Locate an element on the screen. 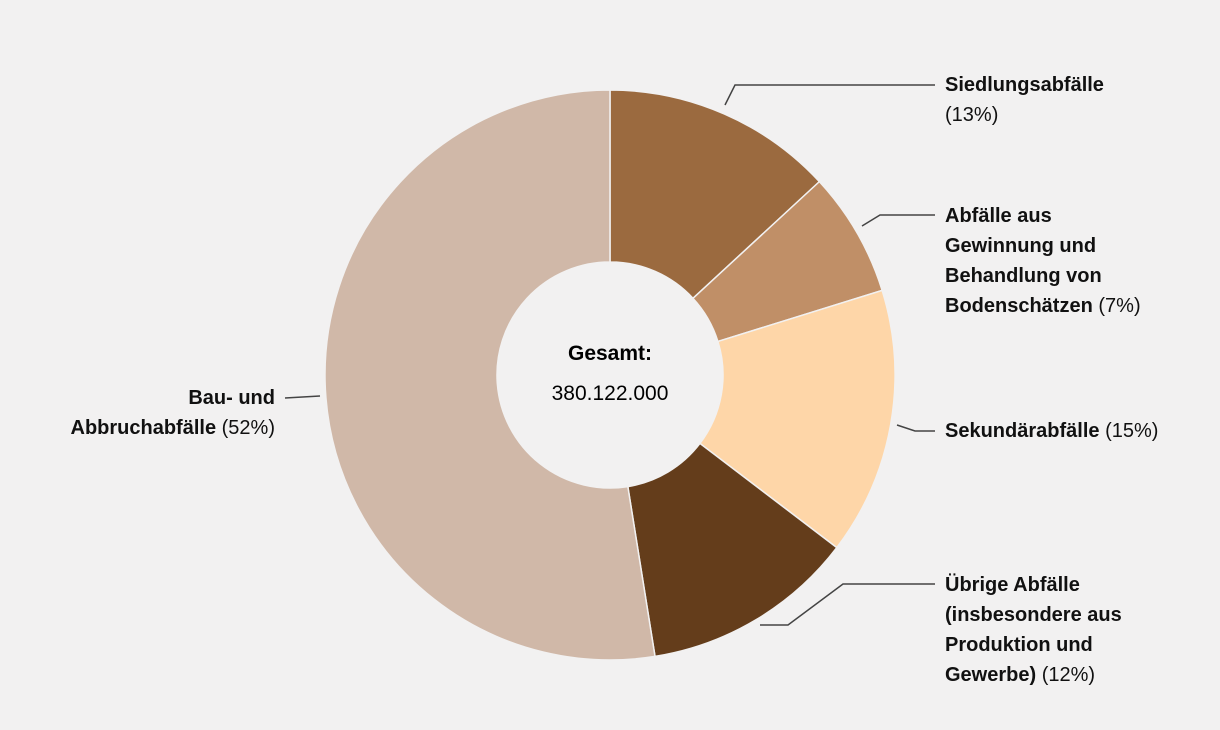 The image size is (1220, 730). category-label: Sekundärabfälle is located at coordinates (1022, 431).